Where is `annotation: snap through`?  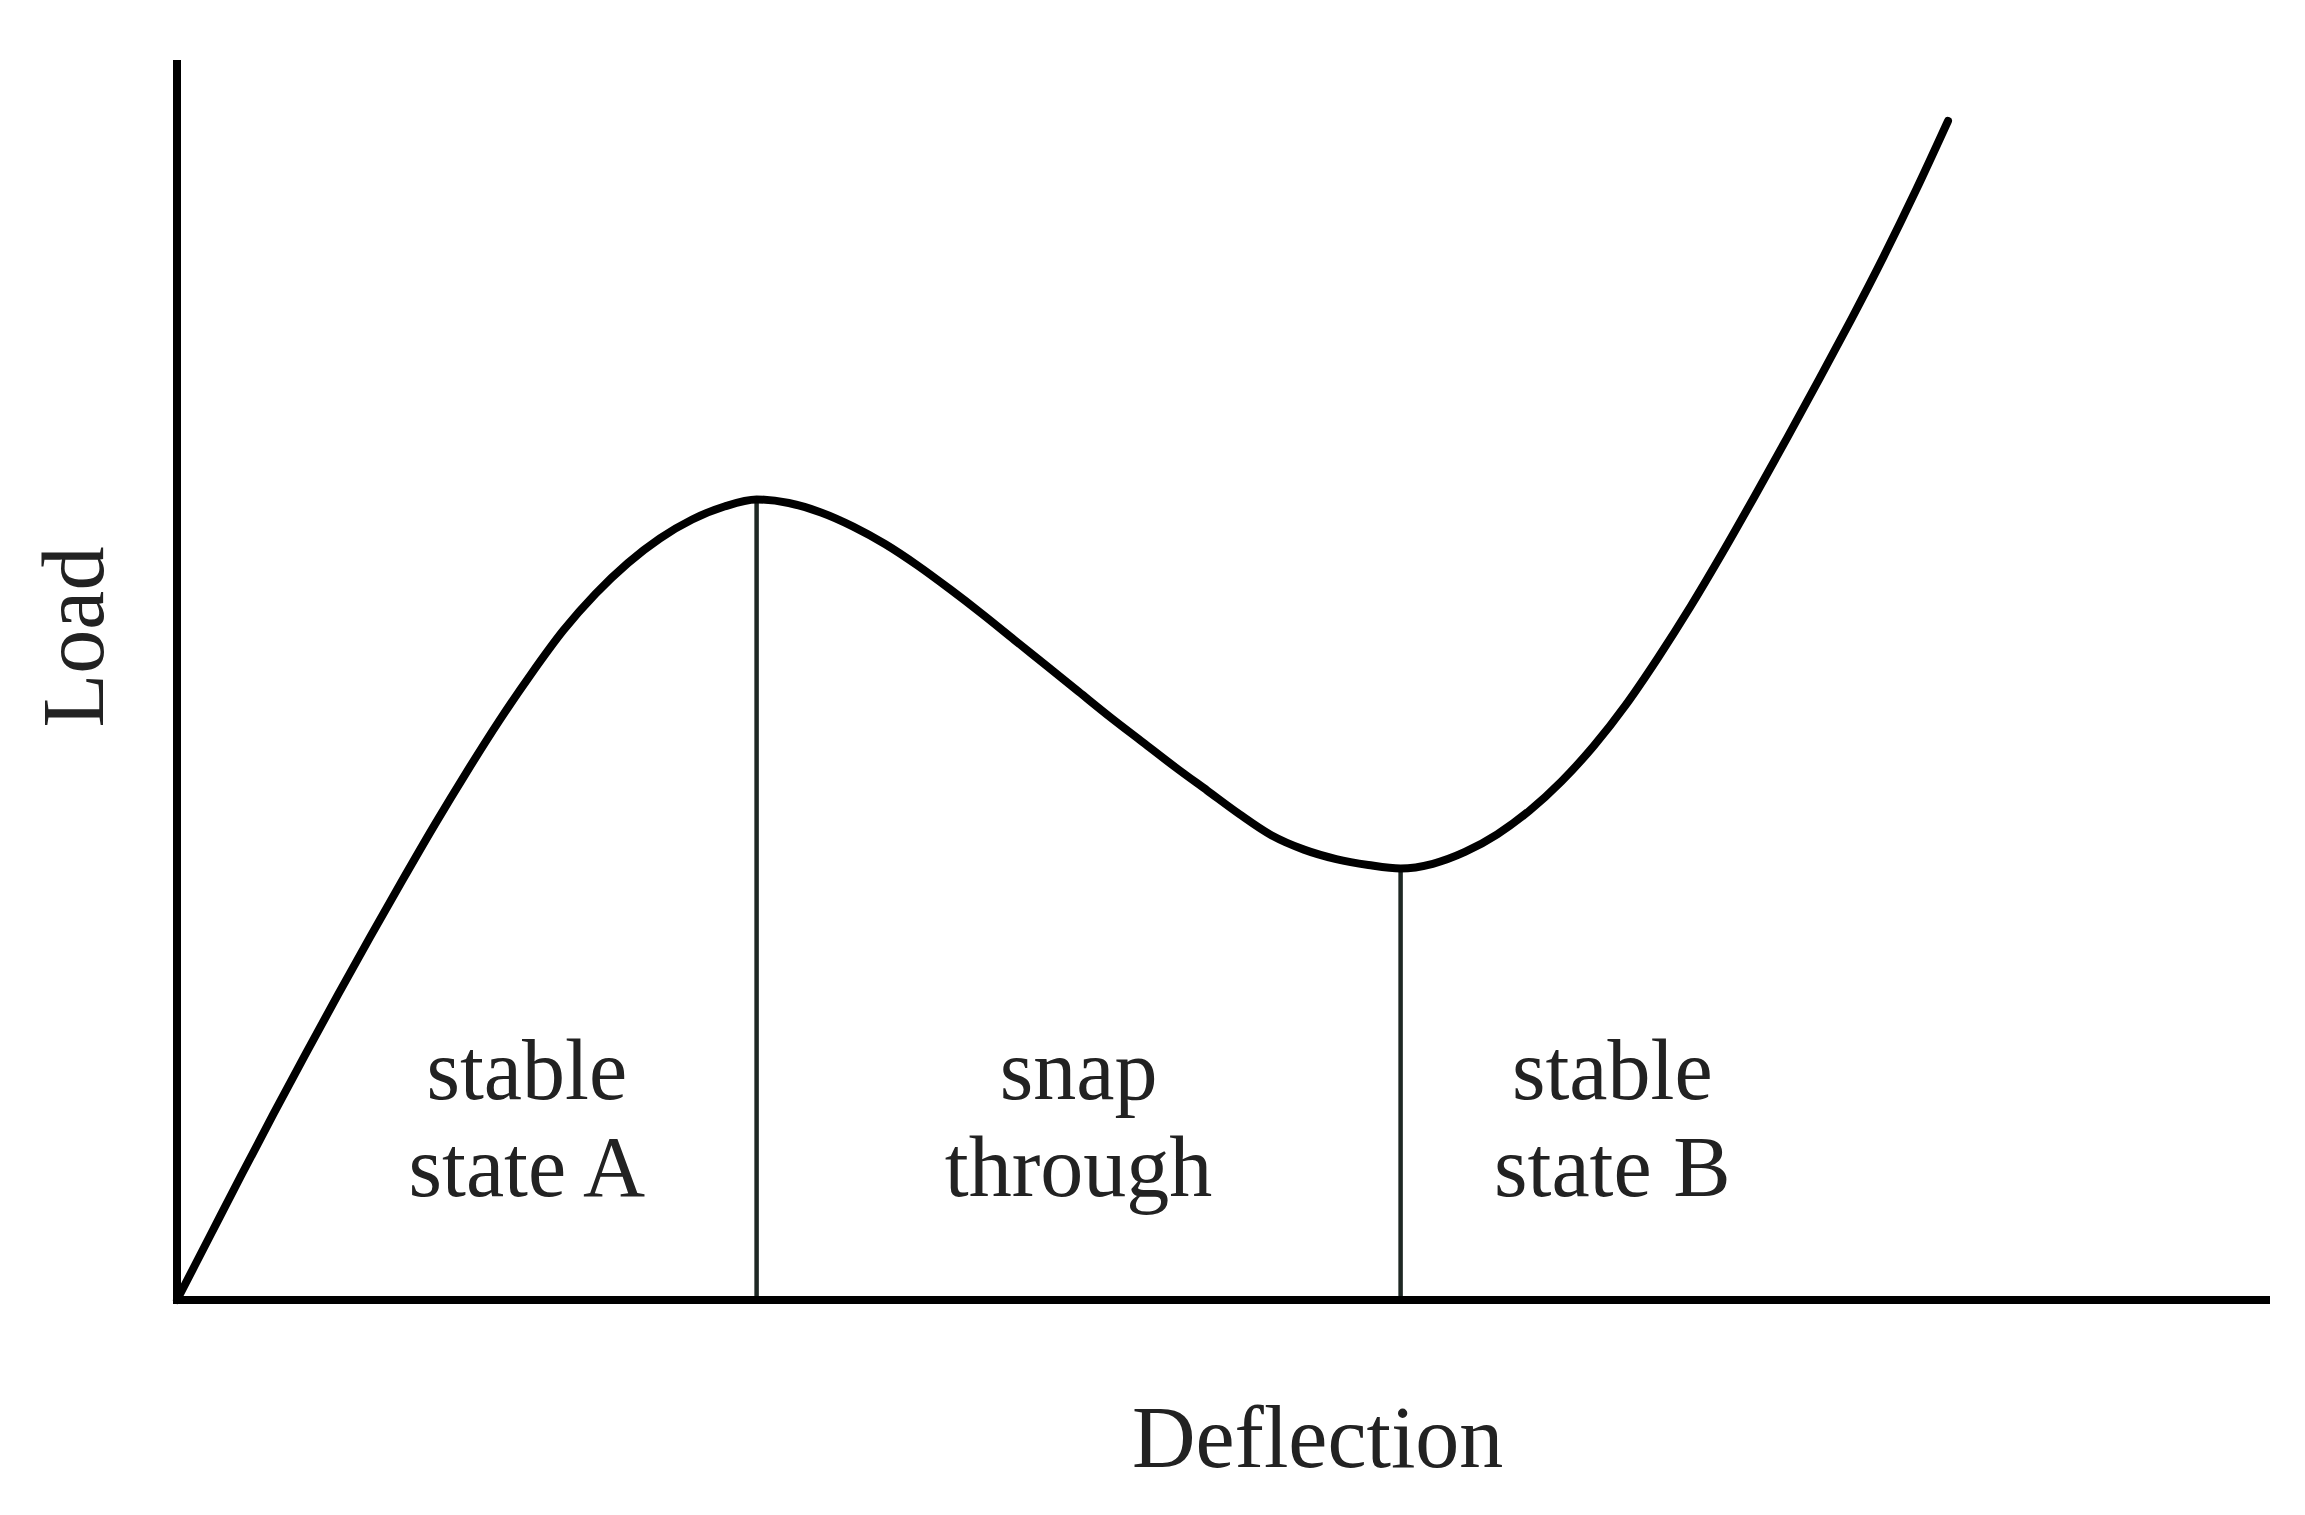 annotation: snap through is located at coordinates (1078, 1118).